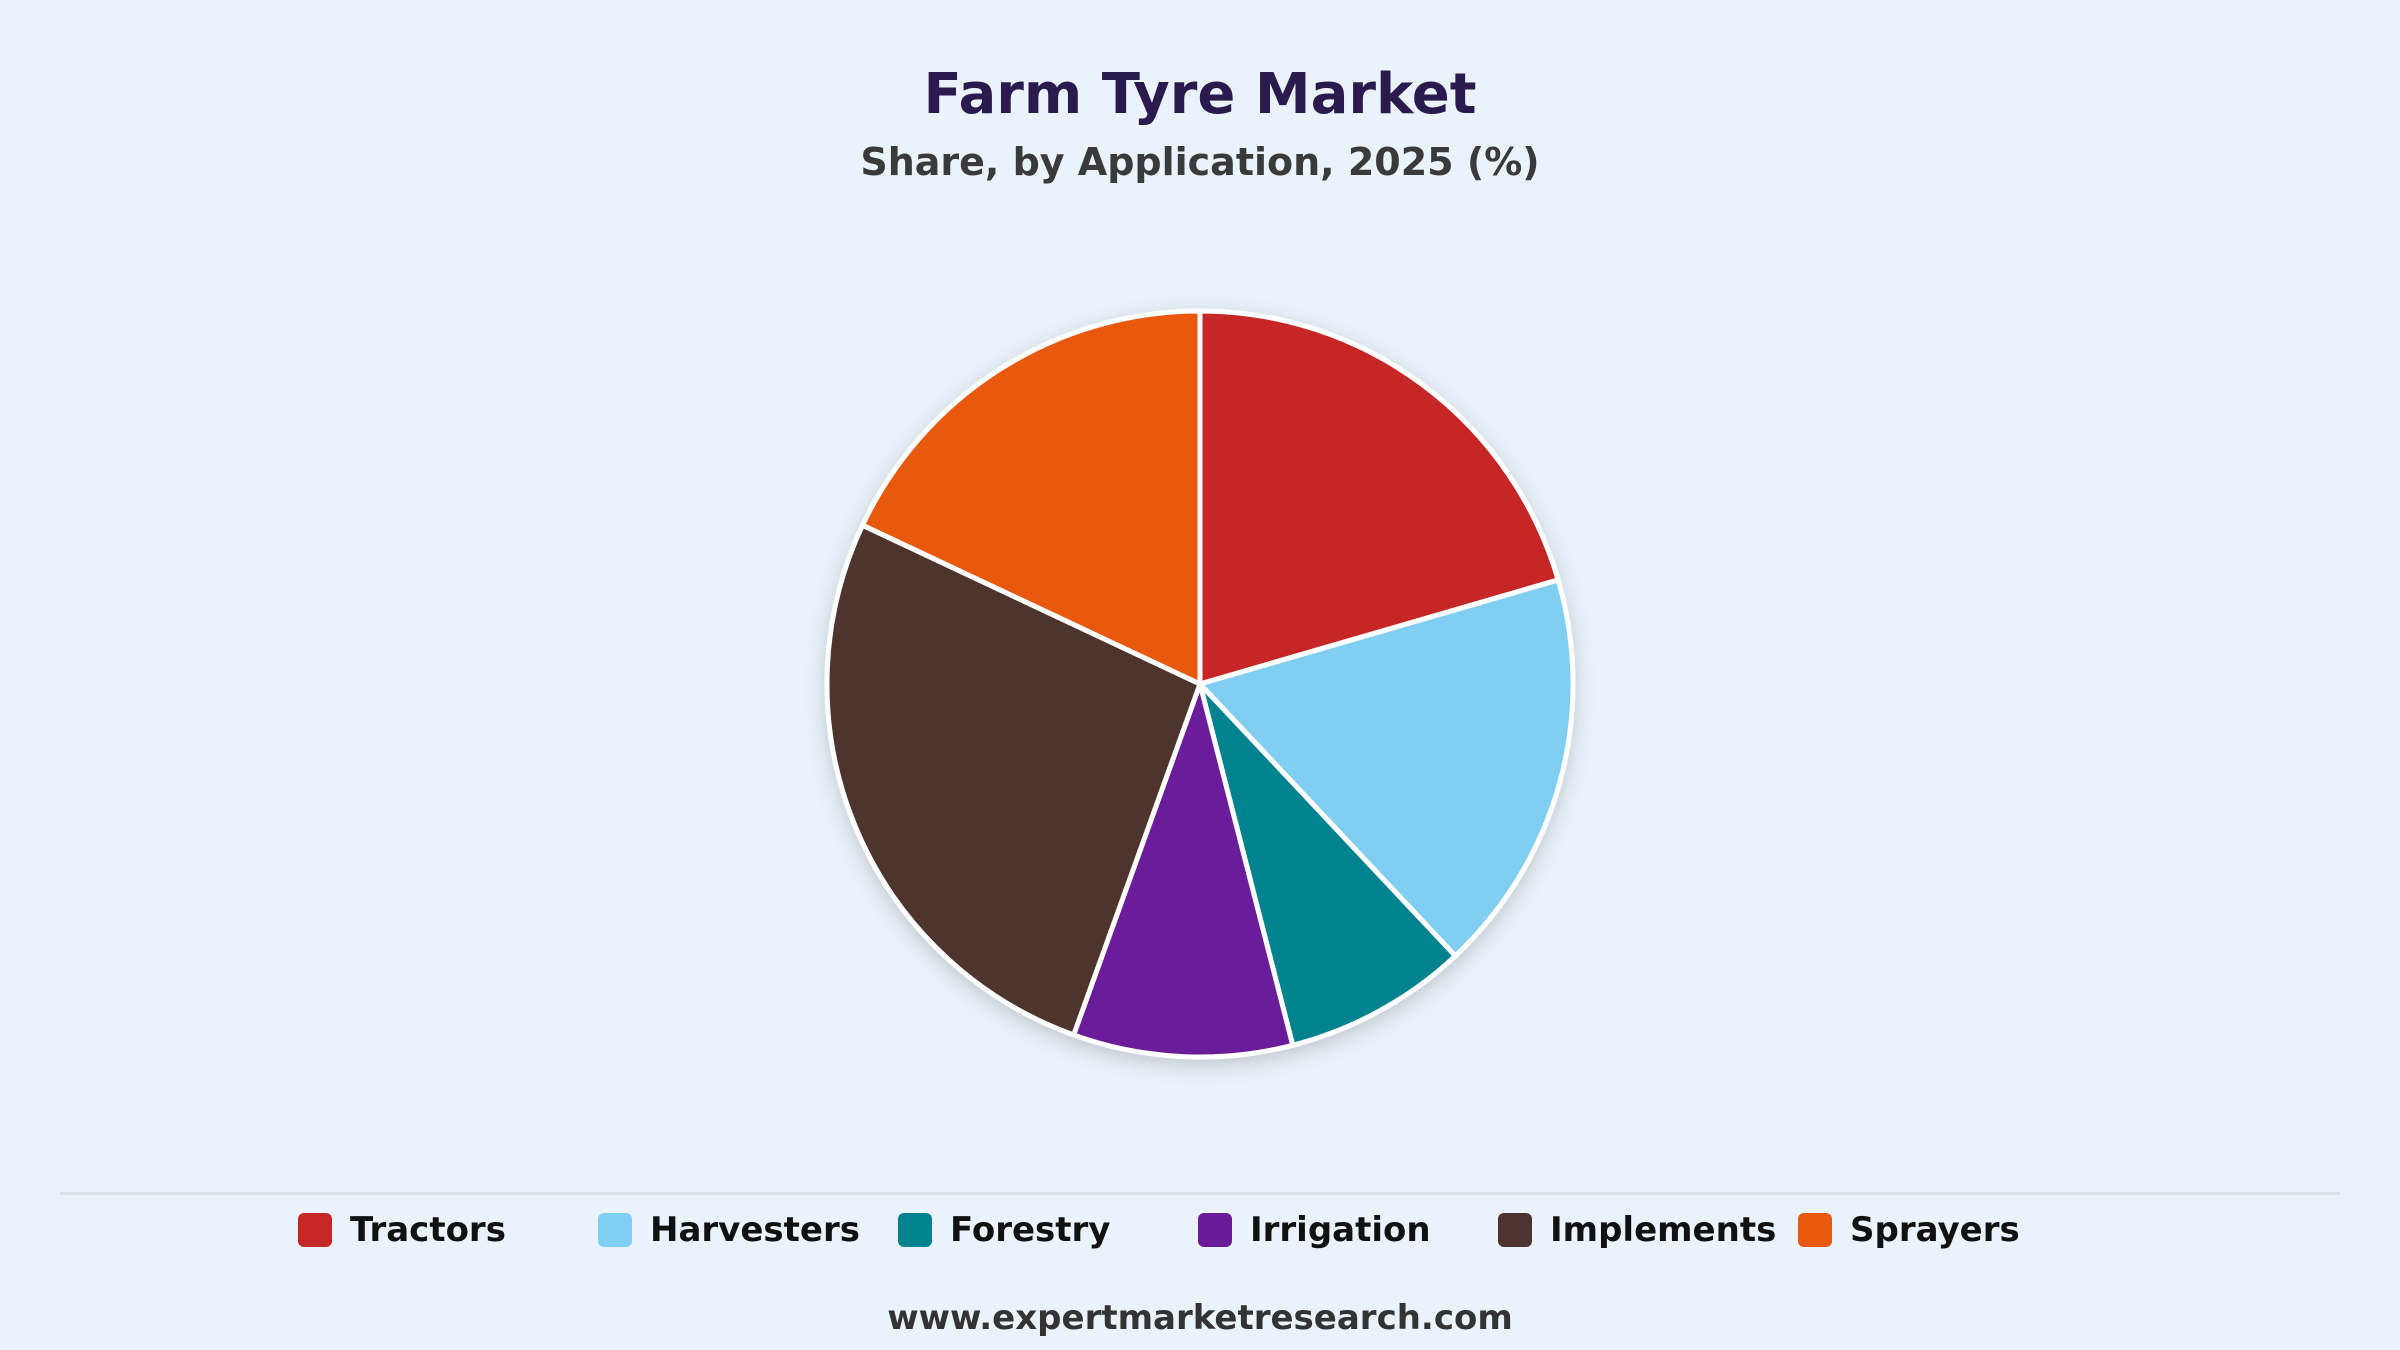  I want to click on legend-divider, so click(1200, 1193).